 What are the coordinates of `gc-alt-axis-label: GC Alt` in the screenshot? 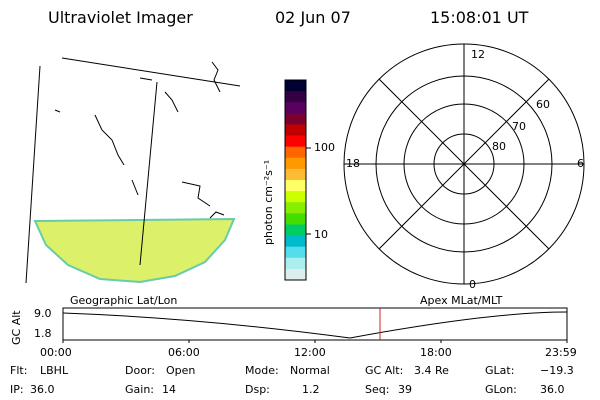 It's located at (16, 327).